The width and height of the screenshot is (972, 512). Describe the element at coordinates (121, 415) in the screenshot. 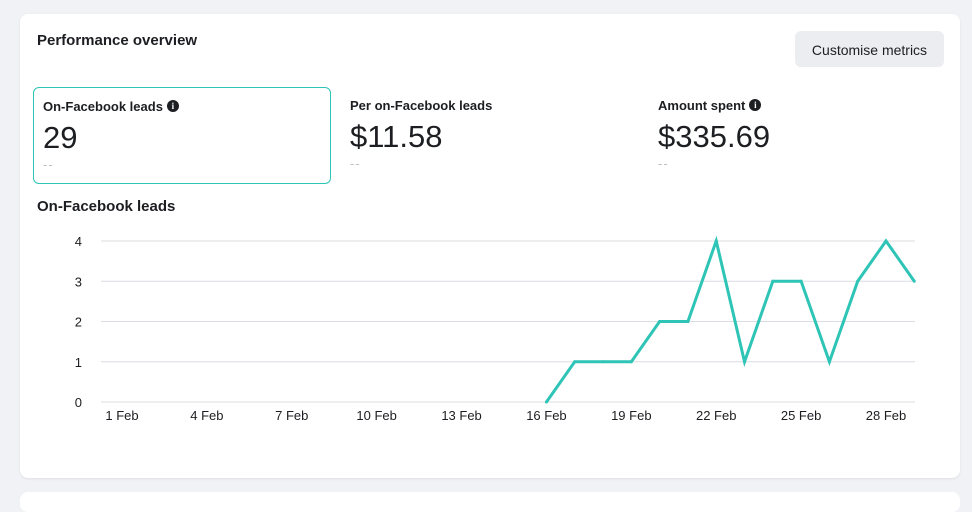

I see `x-tick-label: 1 Feb` at that location.